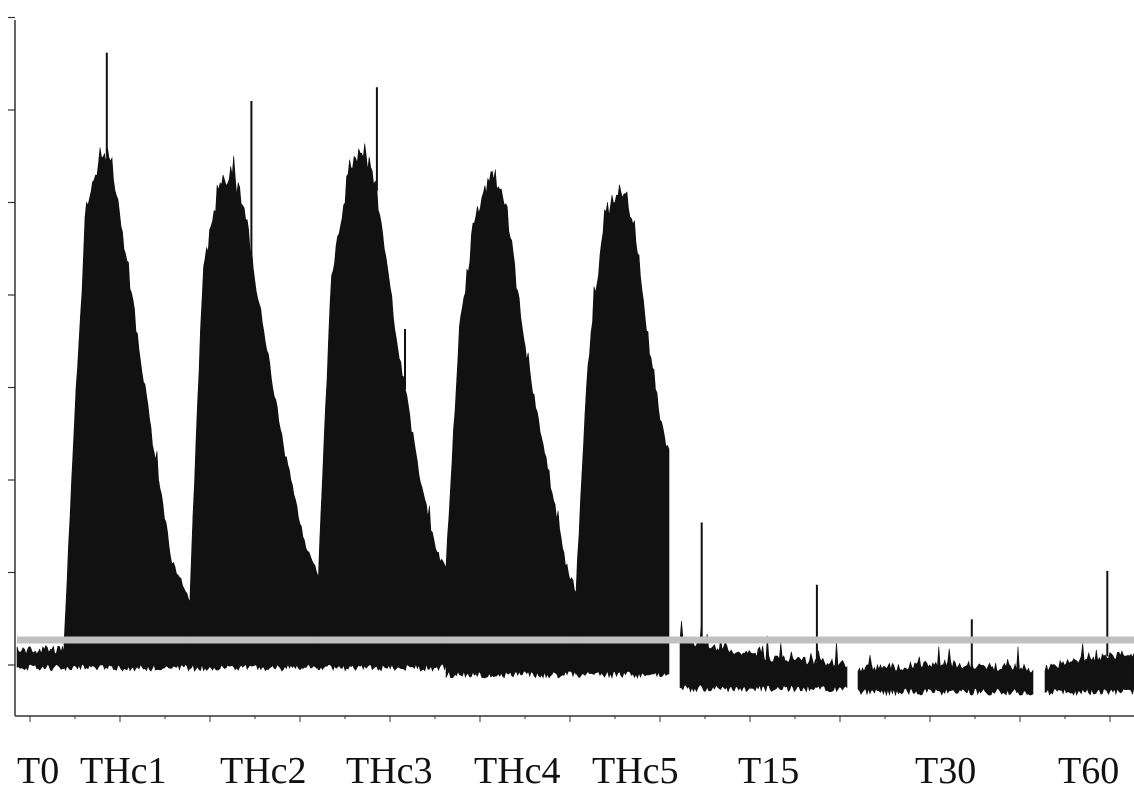 This screenshot has height=786, width=1134. What do you see at coordinates (38, 768) in the screenshot?
I see `tick-label-T0: T0` at bounding box center [38, 768].